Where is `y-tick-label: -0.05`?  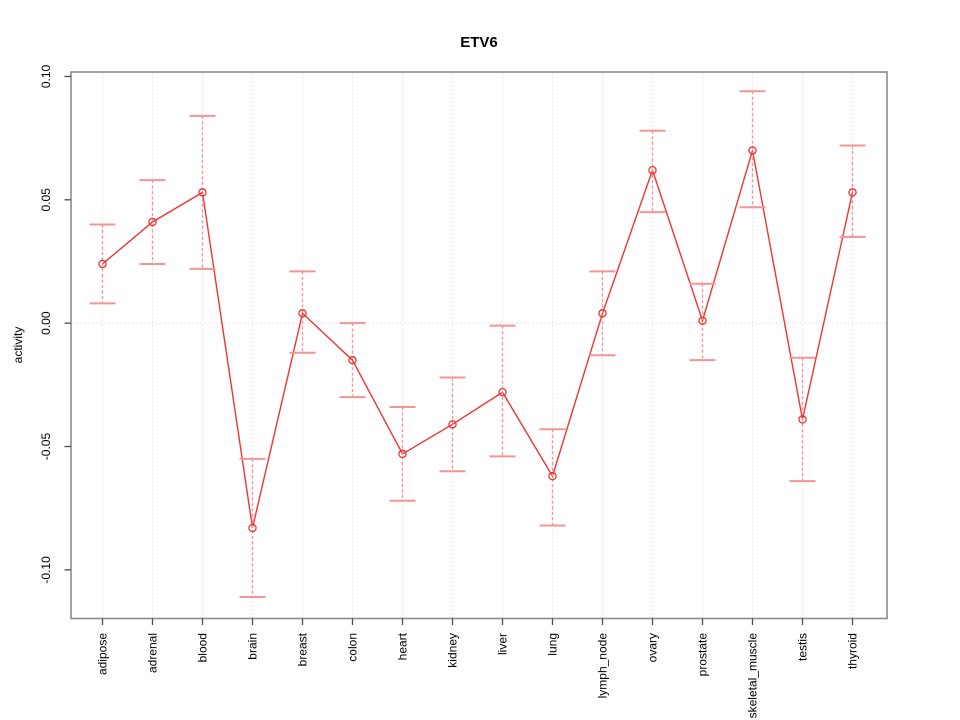
y-tick-label: -0.05 is located at coordinates (46, 447).